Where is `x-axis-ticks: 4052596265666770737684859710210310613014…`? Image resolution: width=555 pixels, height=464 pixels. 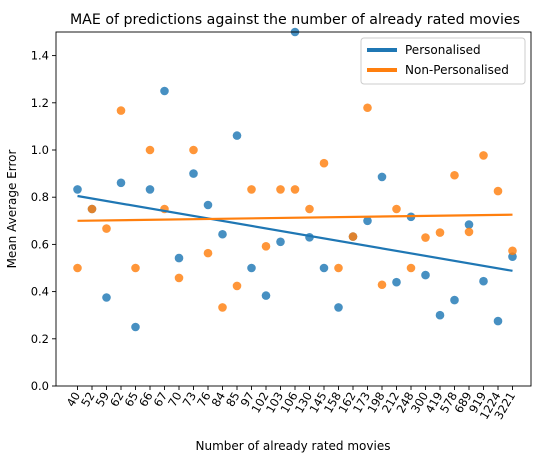 x-axis-ticks: 4052596265666770737684859710210310613014… is located at coordinates (291, 404).